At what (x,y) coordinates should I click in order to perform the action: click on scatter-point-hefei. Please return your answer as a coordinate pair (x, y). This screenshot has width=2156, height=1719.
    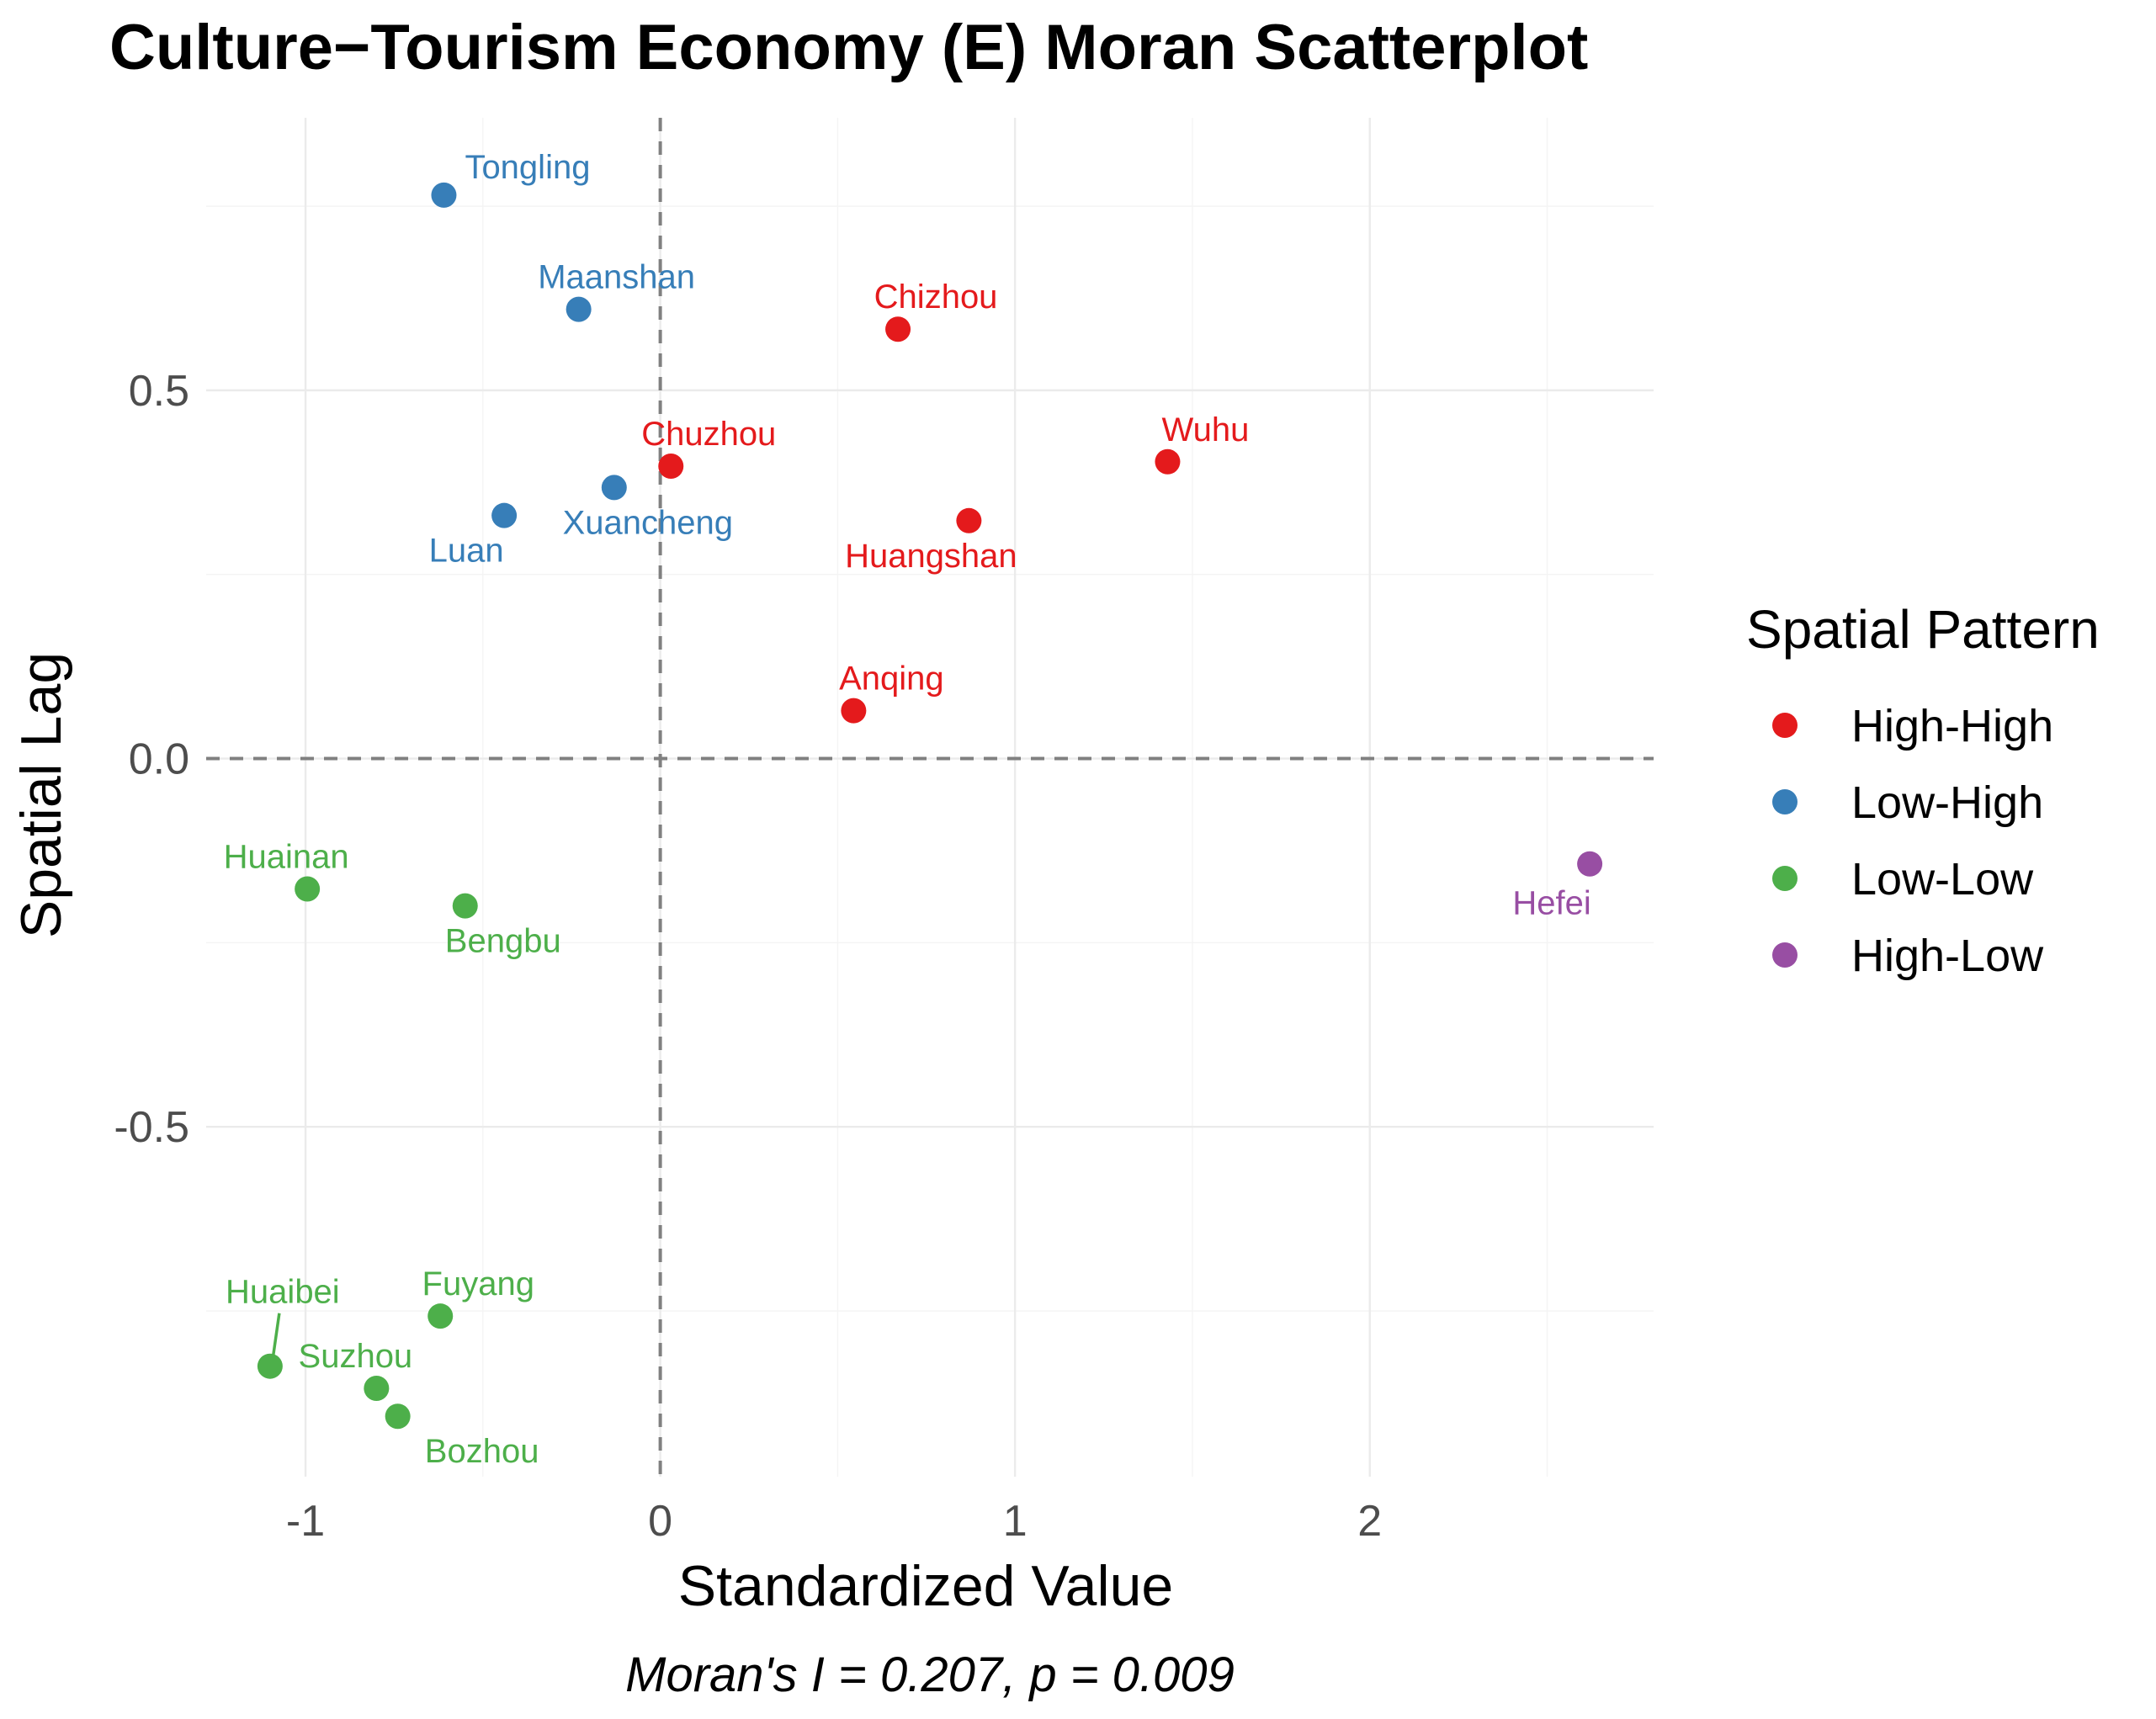
    Looking at the image, I should click on (1590, 864).